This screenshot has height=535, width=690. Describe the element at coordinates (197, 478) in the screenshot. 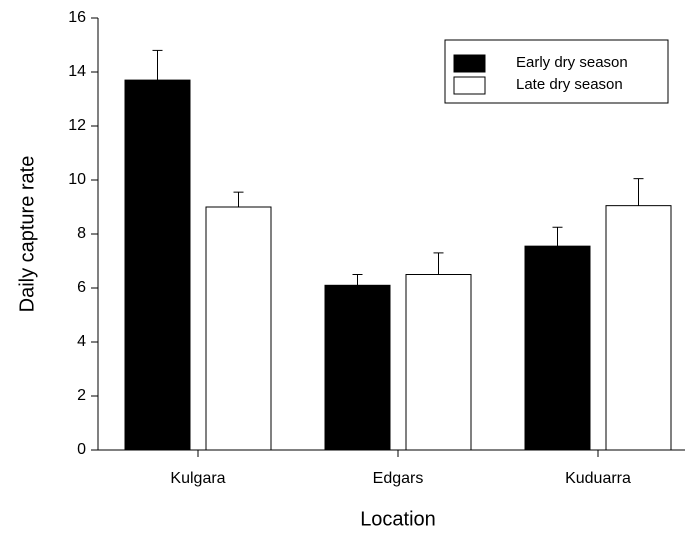

I see `x-tick-label: Kulgara` at that location.